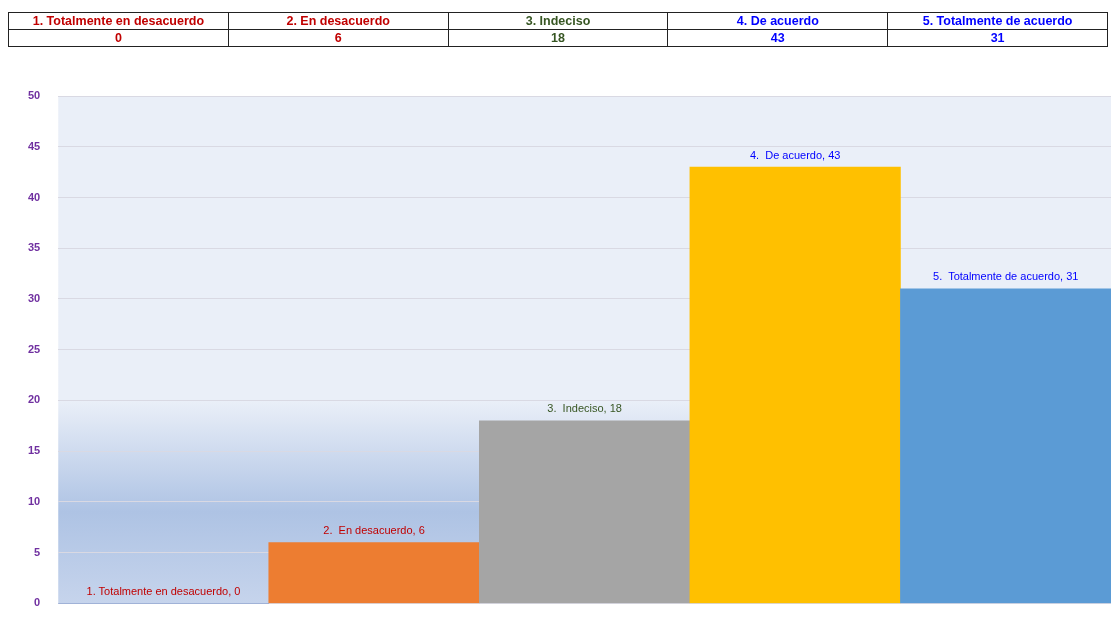 The width and height of the screenshot is (1111, 631). I want to click on y-tick-label: 40, so click(34, 196).